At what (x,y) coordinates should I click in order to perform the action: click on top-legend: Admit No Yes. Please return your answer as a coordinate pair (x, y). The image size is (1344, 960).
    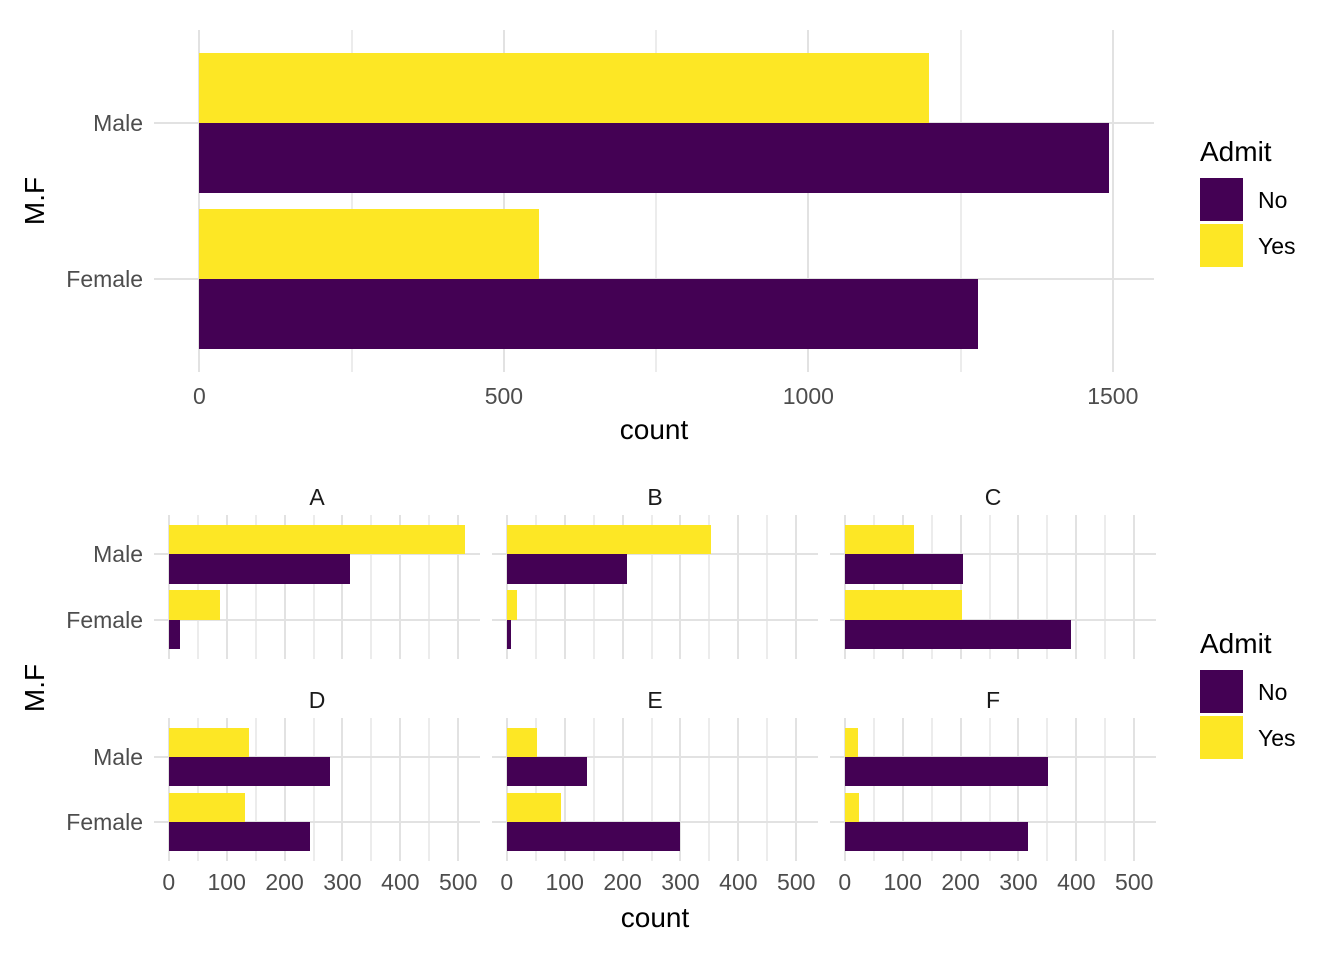
    Looking at the image, I should click on (1248, 203).